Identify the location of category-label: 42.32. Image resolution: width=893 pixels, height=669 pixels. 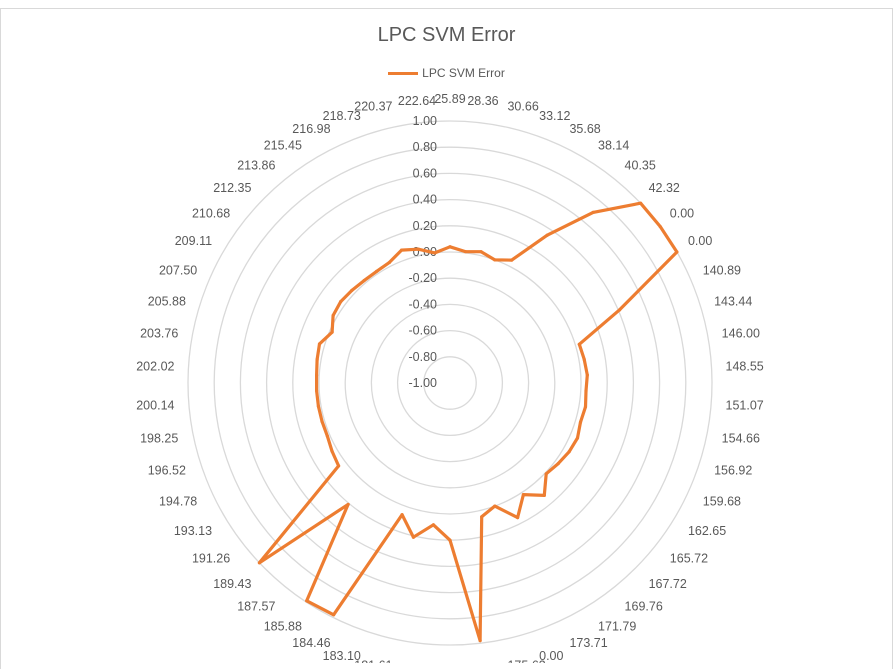
(664, 188).